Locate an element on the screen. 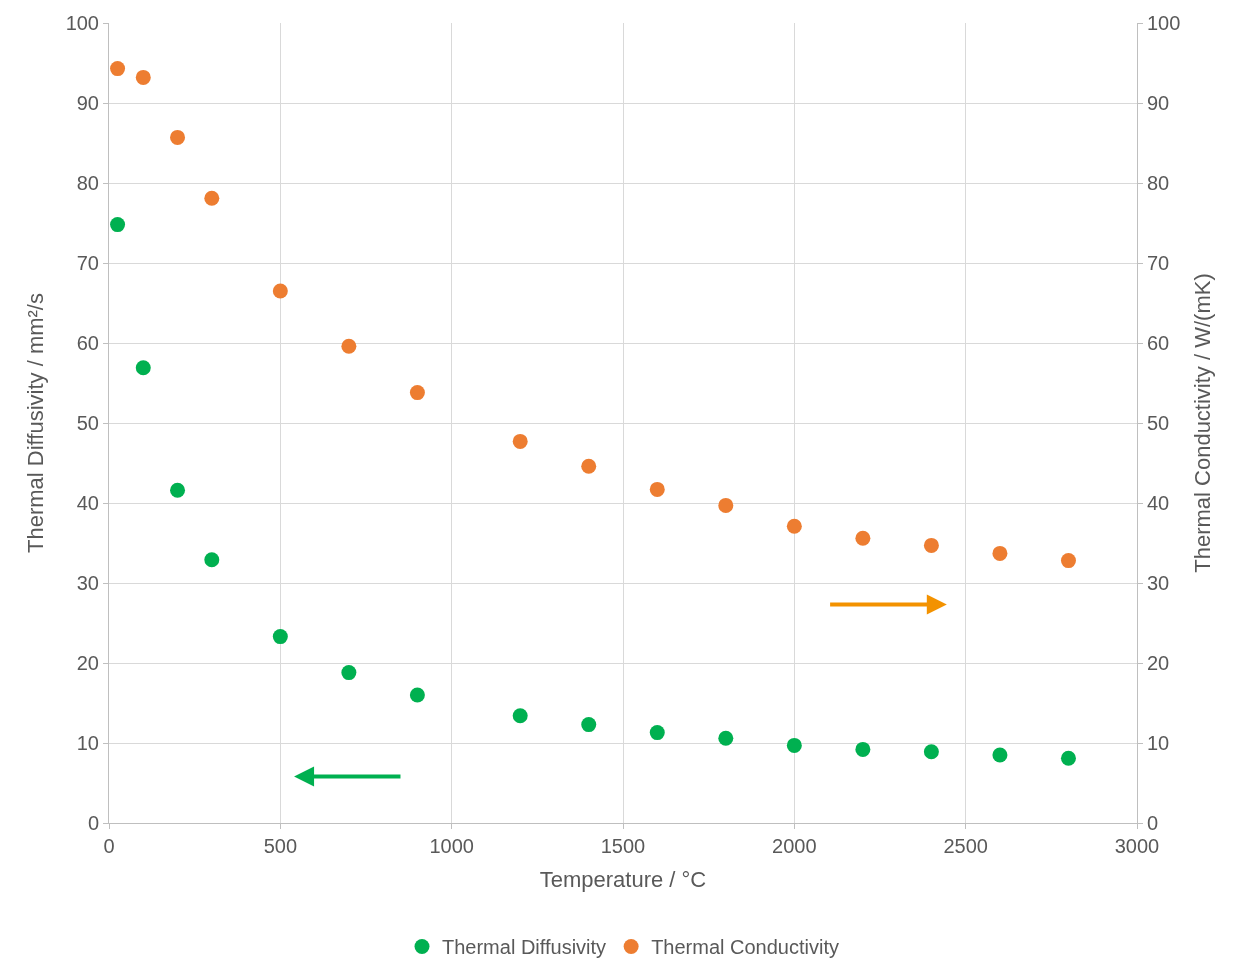 The width and height of the screenshot is (1234, 978). y2-tick-label: 70 is located at coordinates (1158, 263).